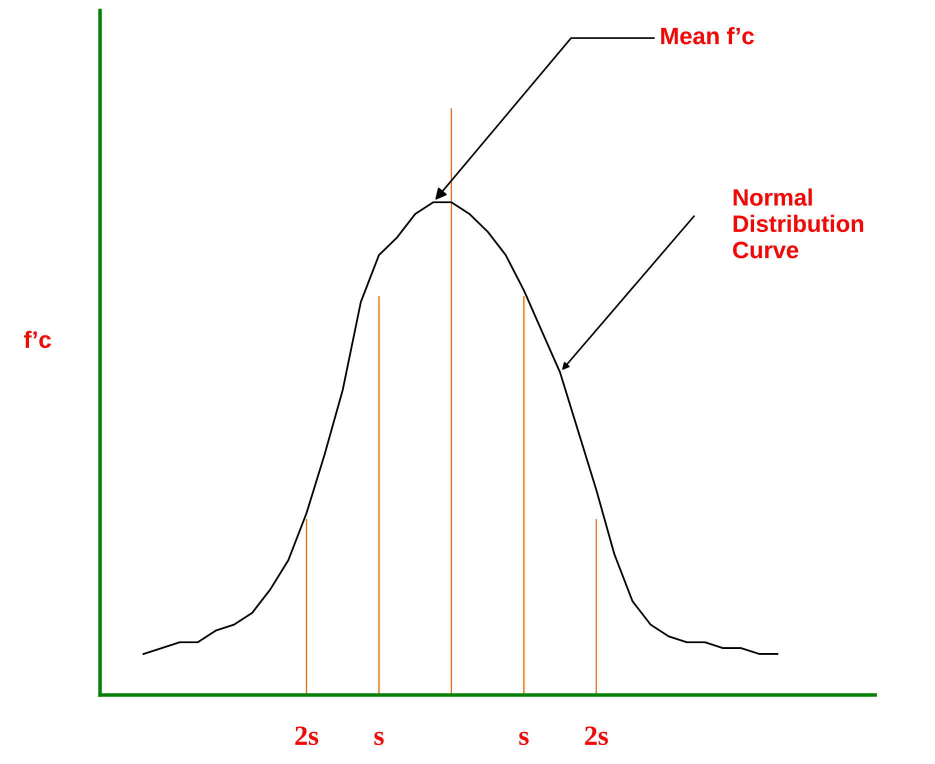  I want to click on text: Mean f’c, so click(707, 35).